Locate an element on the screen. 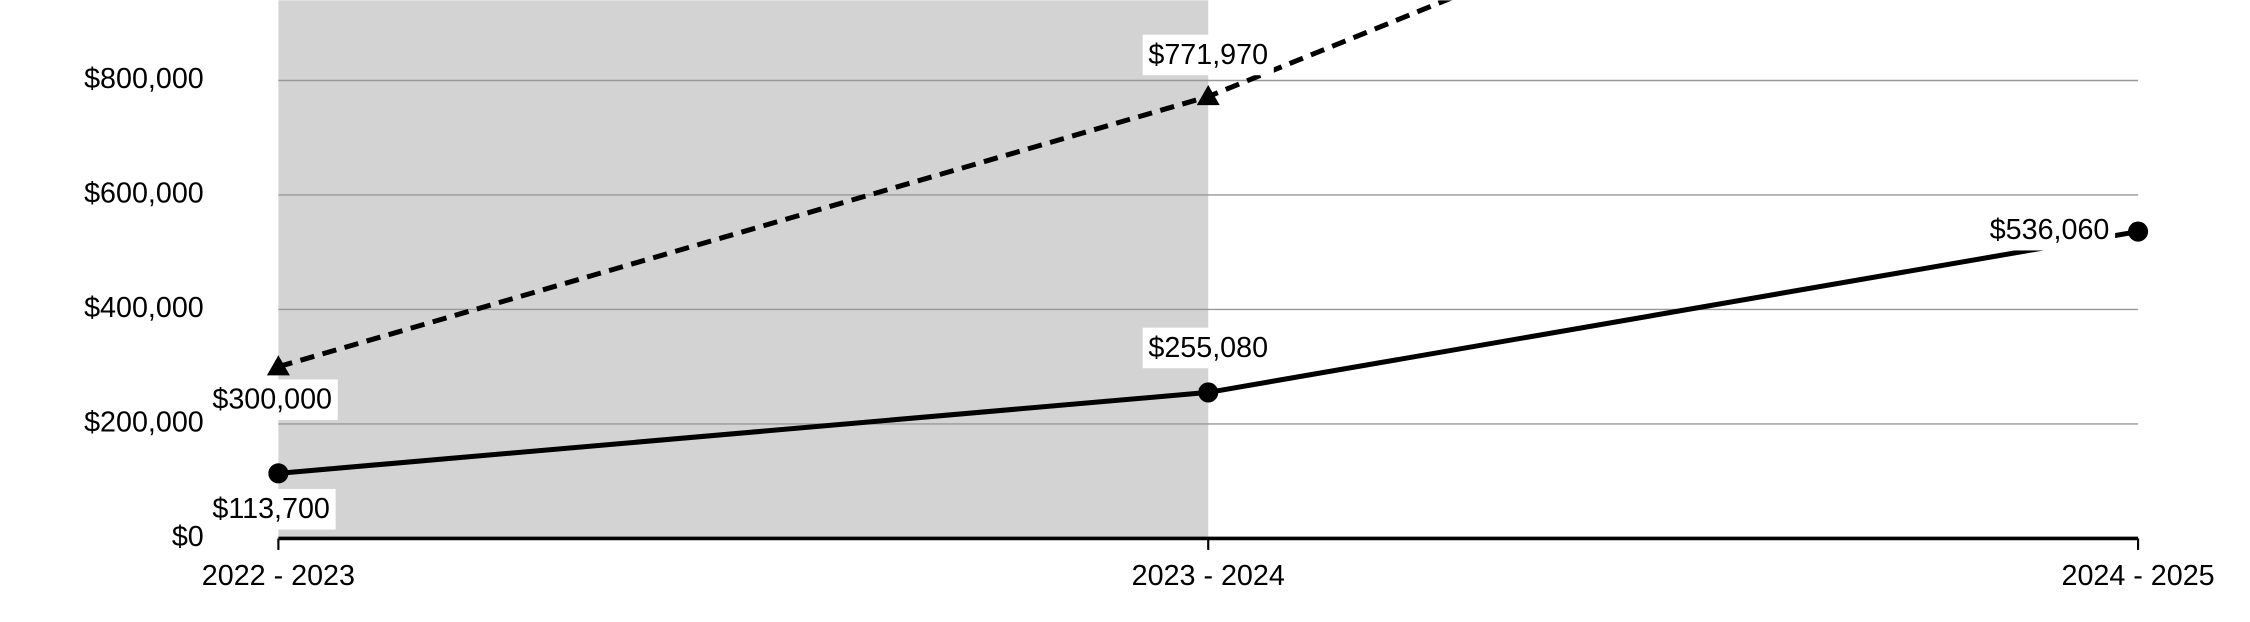  value-label: $536,060 is located at coordinates (2050, 230).